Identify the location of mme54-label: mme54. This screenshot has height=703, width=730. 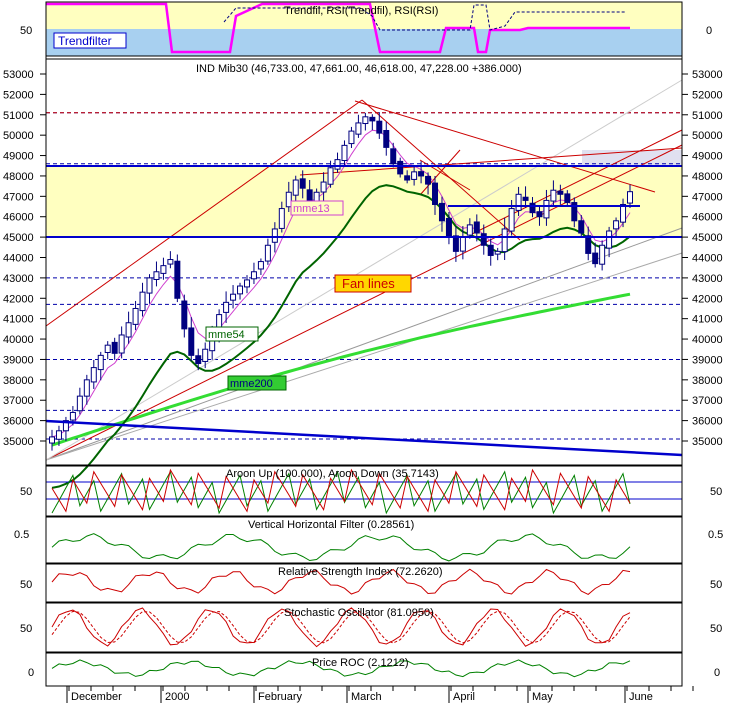
(226, 335).